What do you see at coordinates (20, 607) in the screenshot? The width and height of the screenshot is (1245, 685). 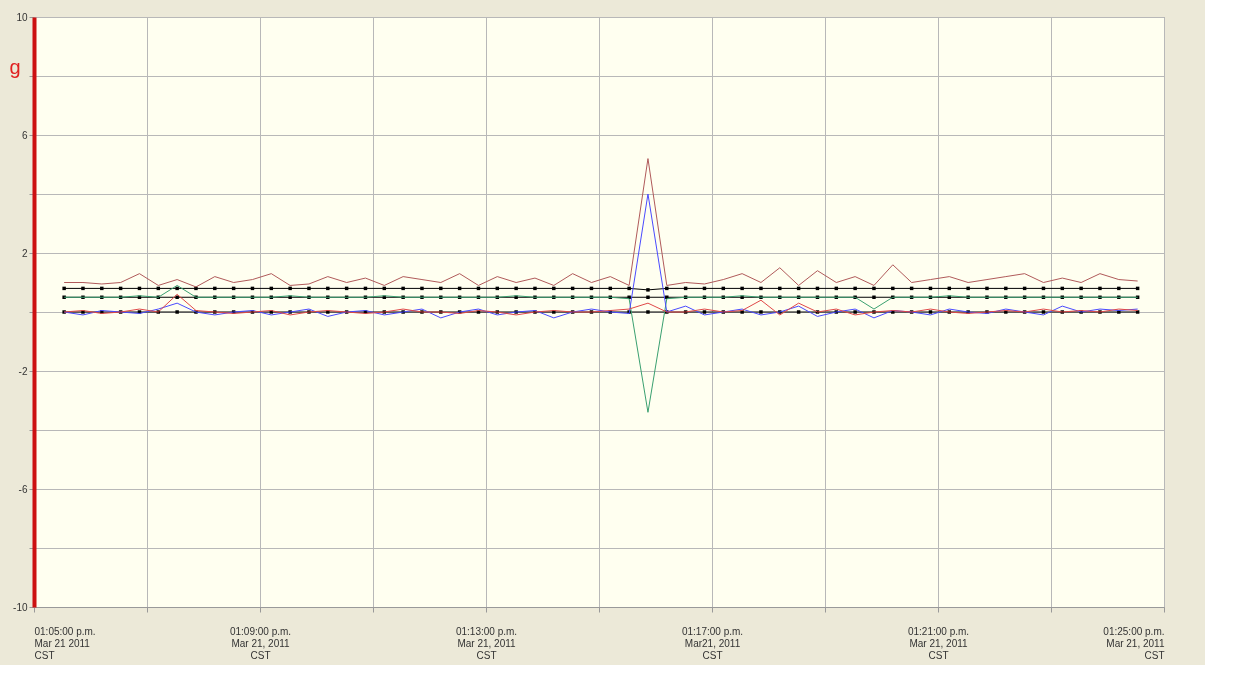 I see `y-tick-label: -10` at bounding box center [20, 607].